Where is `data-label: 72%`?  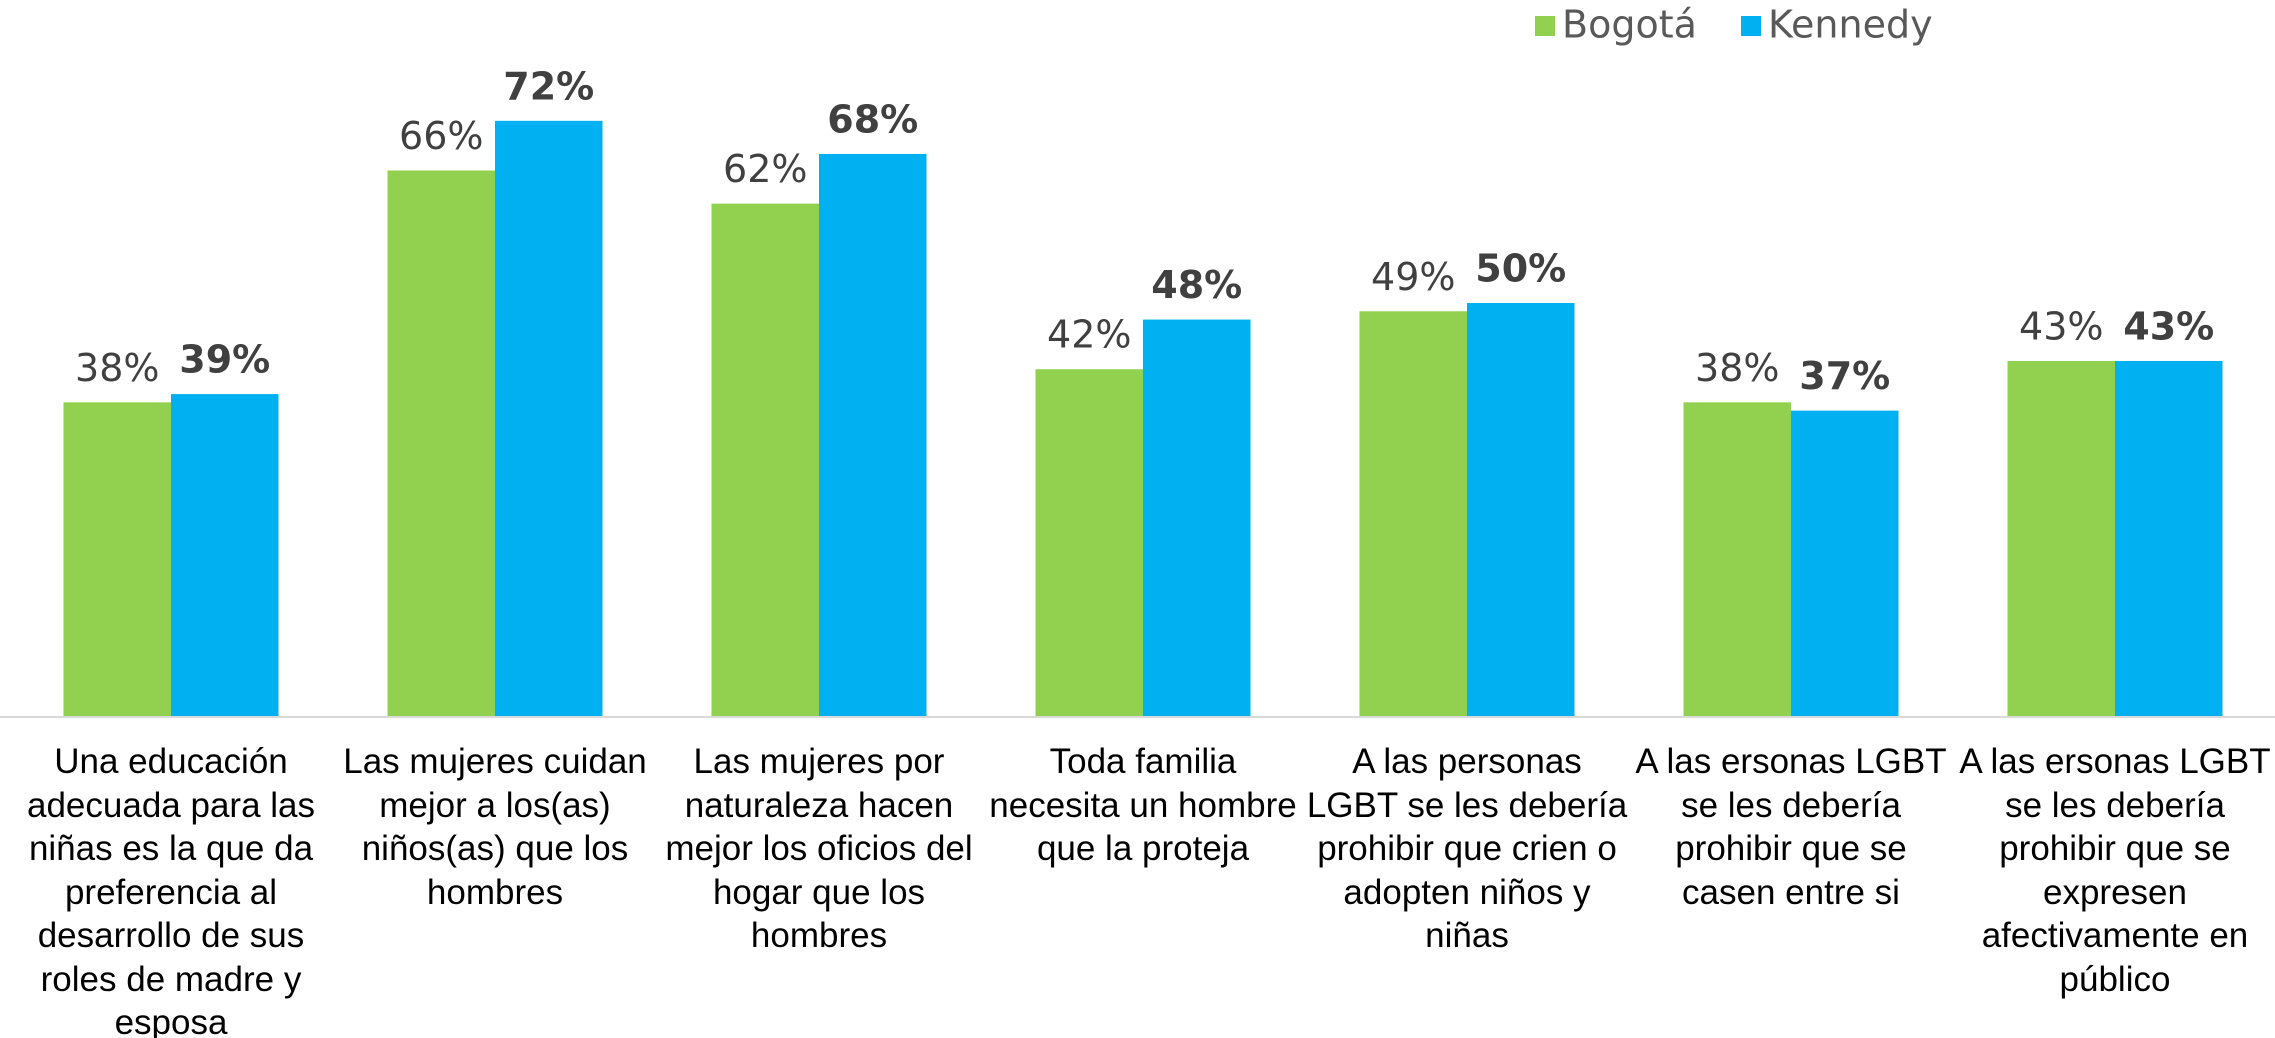
data-label: 72% is located at coordinates (548, 86).